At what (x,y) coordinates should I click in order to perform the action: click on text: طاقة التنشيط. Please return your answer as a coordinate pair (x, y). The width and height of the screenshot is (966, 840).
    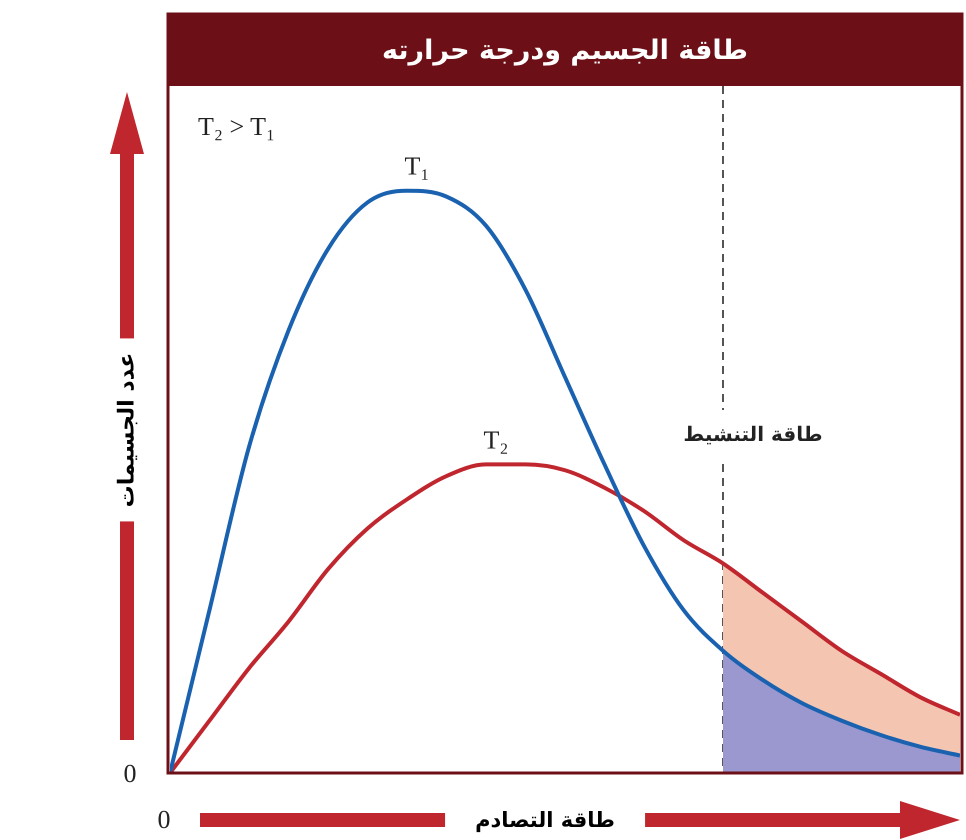
    Looking at the image, I should click on (753, 434).